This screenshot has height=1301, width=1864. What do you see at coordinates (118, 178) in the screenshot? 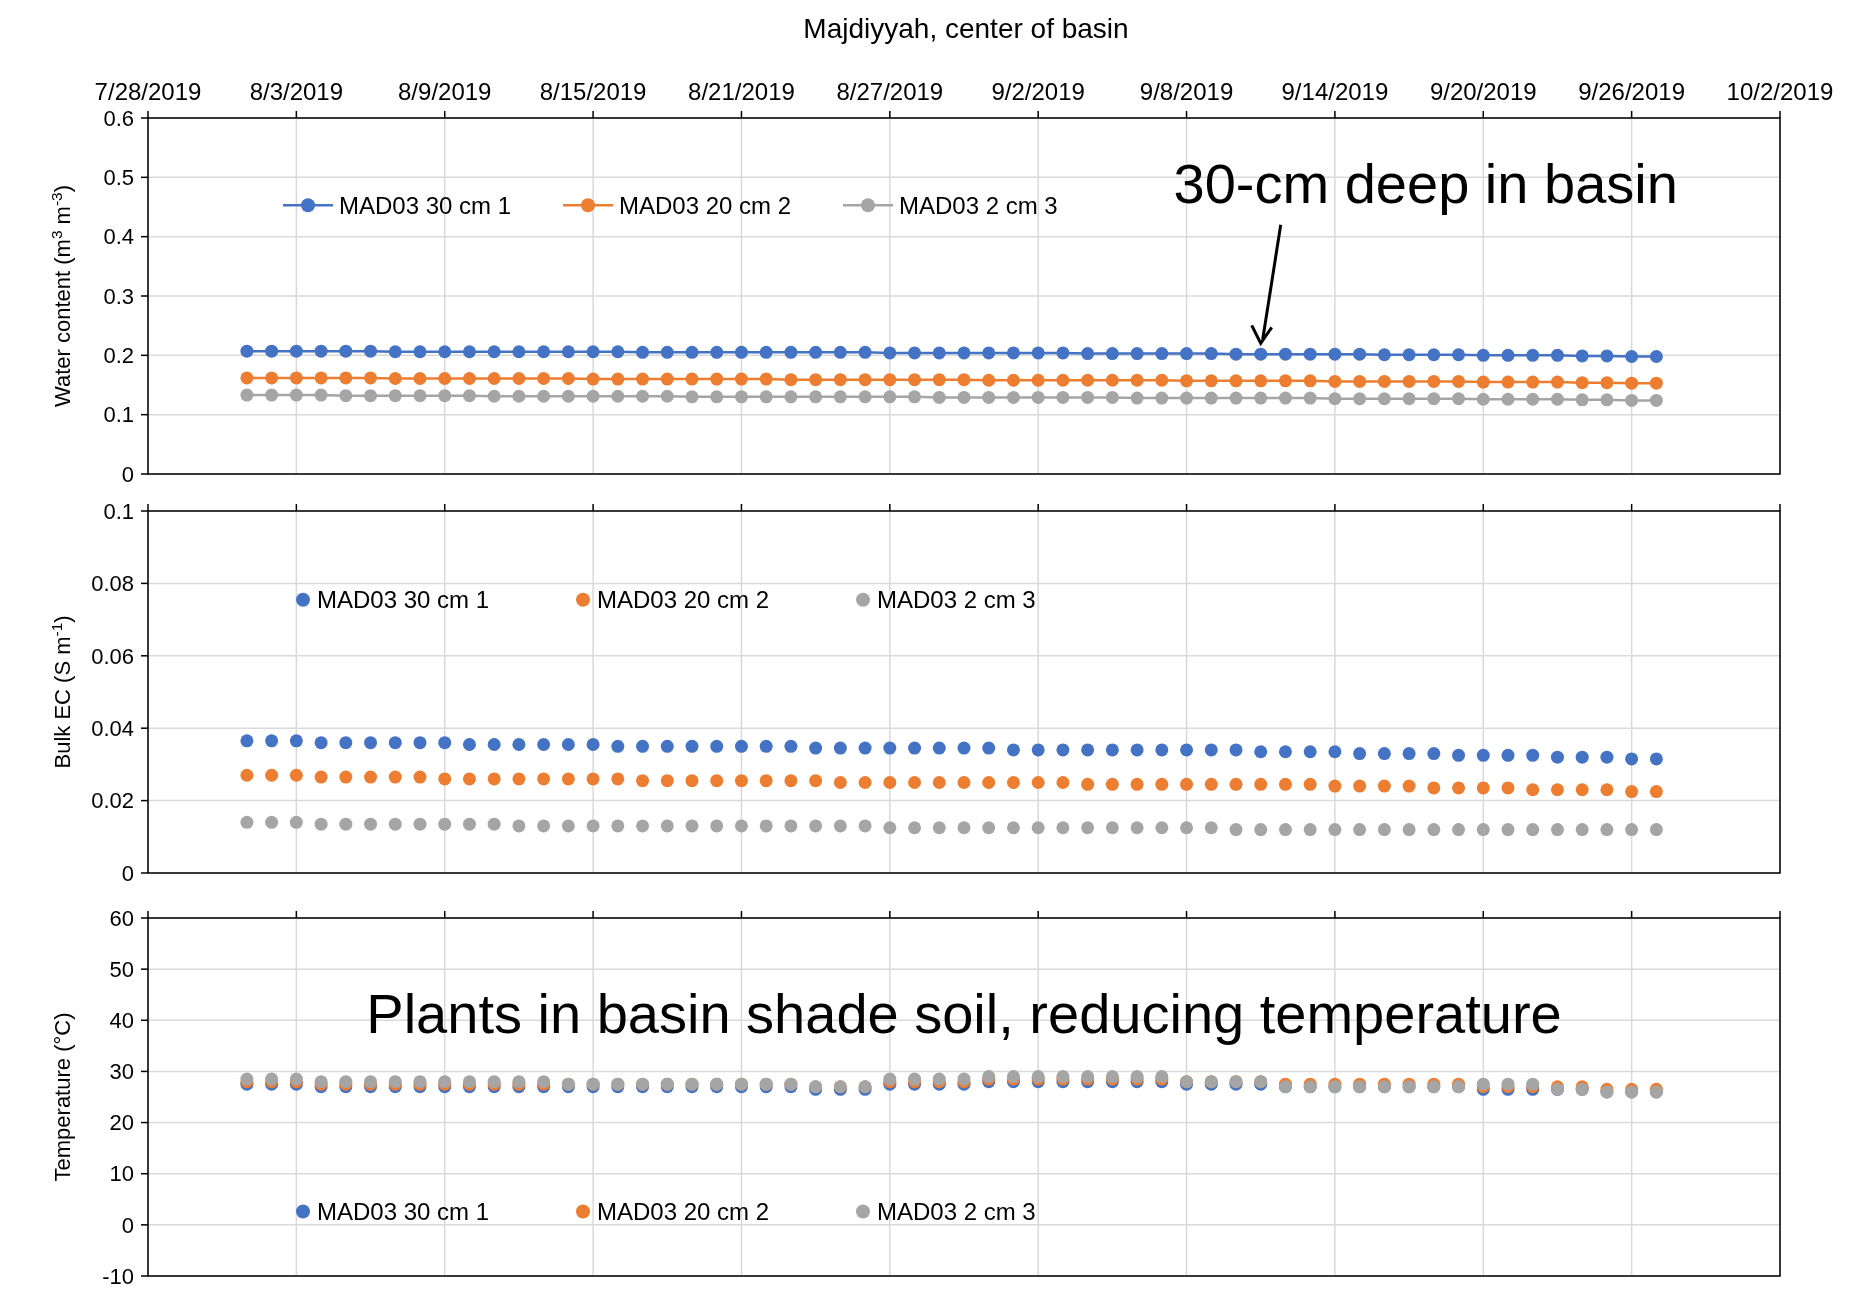
I see `y-tick-label: 0.5` at bounding box center [118, 178].